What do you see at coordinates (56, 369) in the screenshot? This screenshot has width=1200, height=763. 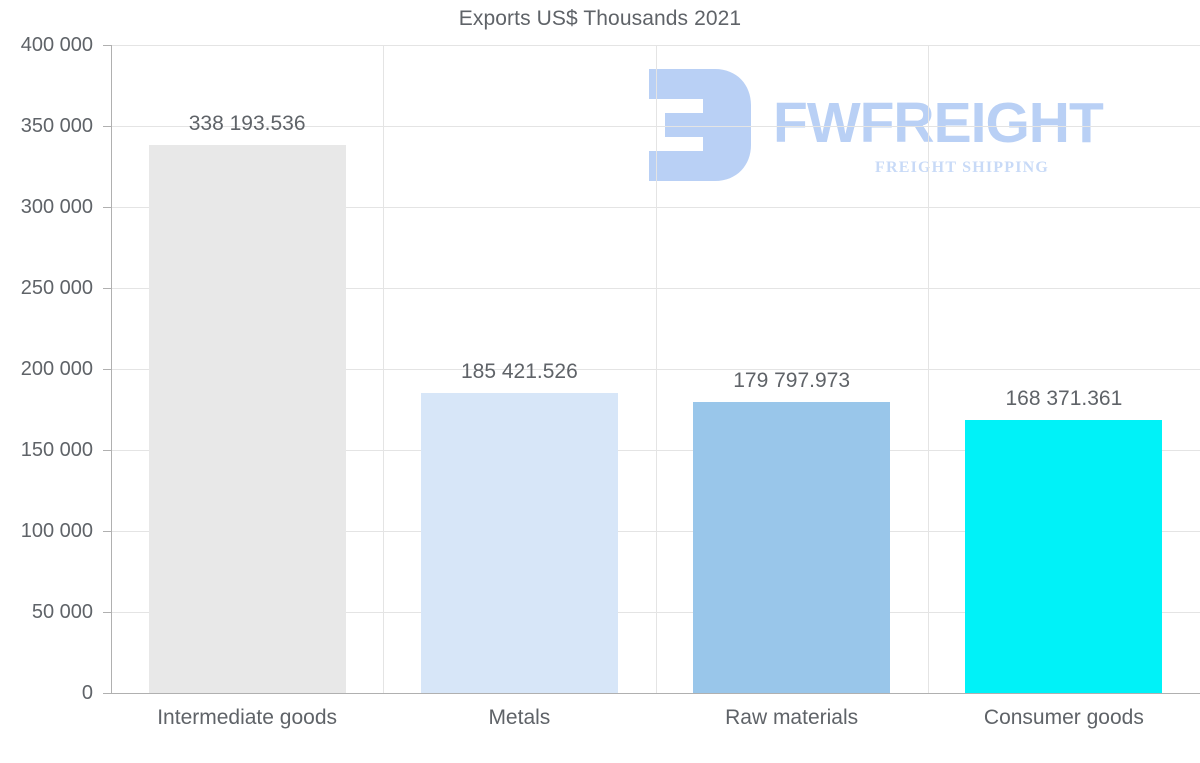 I see `y-axis-tick-label: 200 000` at bounding box center [56, 369].